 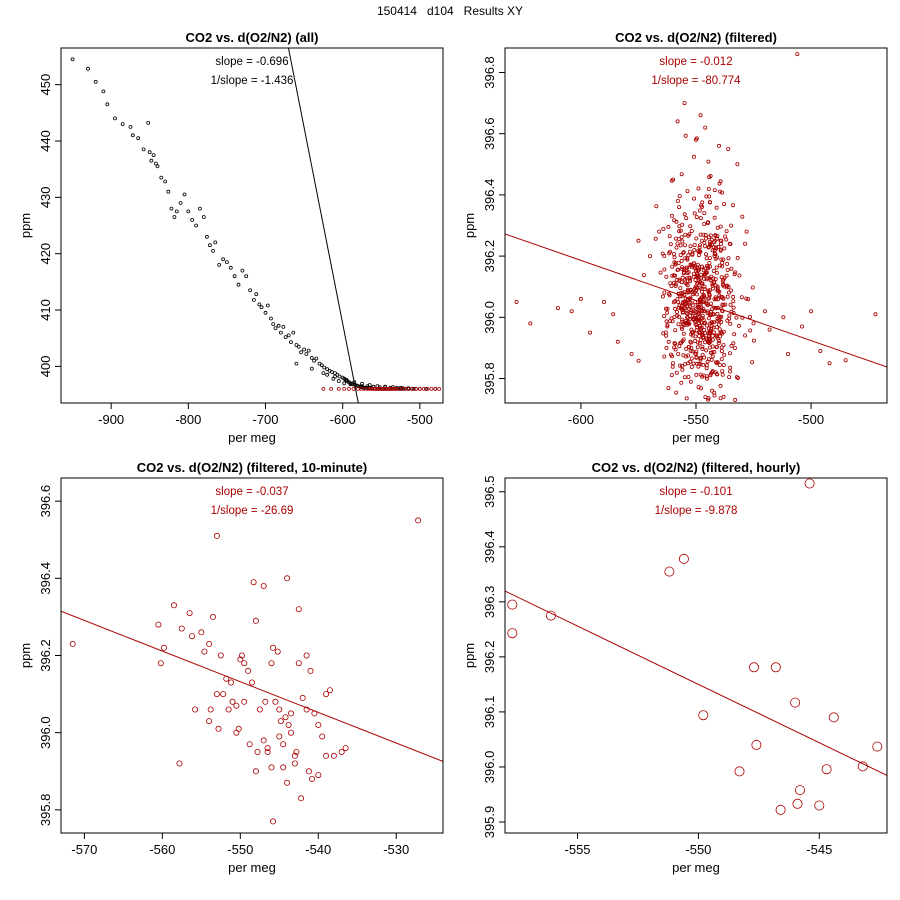 I want to click on y-axis-label: ppm, so click(x=25, y=225).